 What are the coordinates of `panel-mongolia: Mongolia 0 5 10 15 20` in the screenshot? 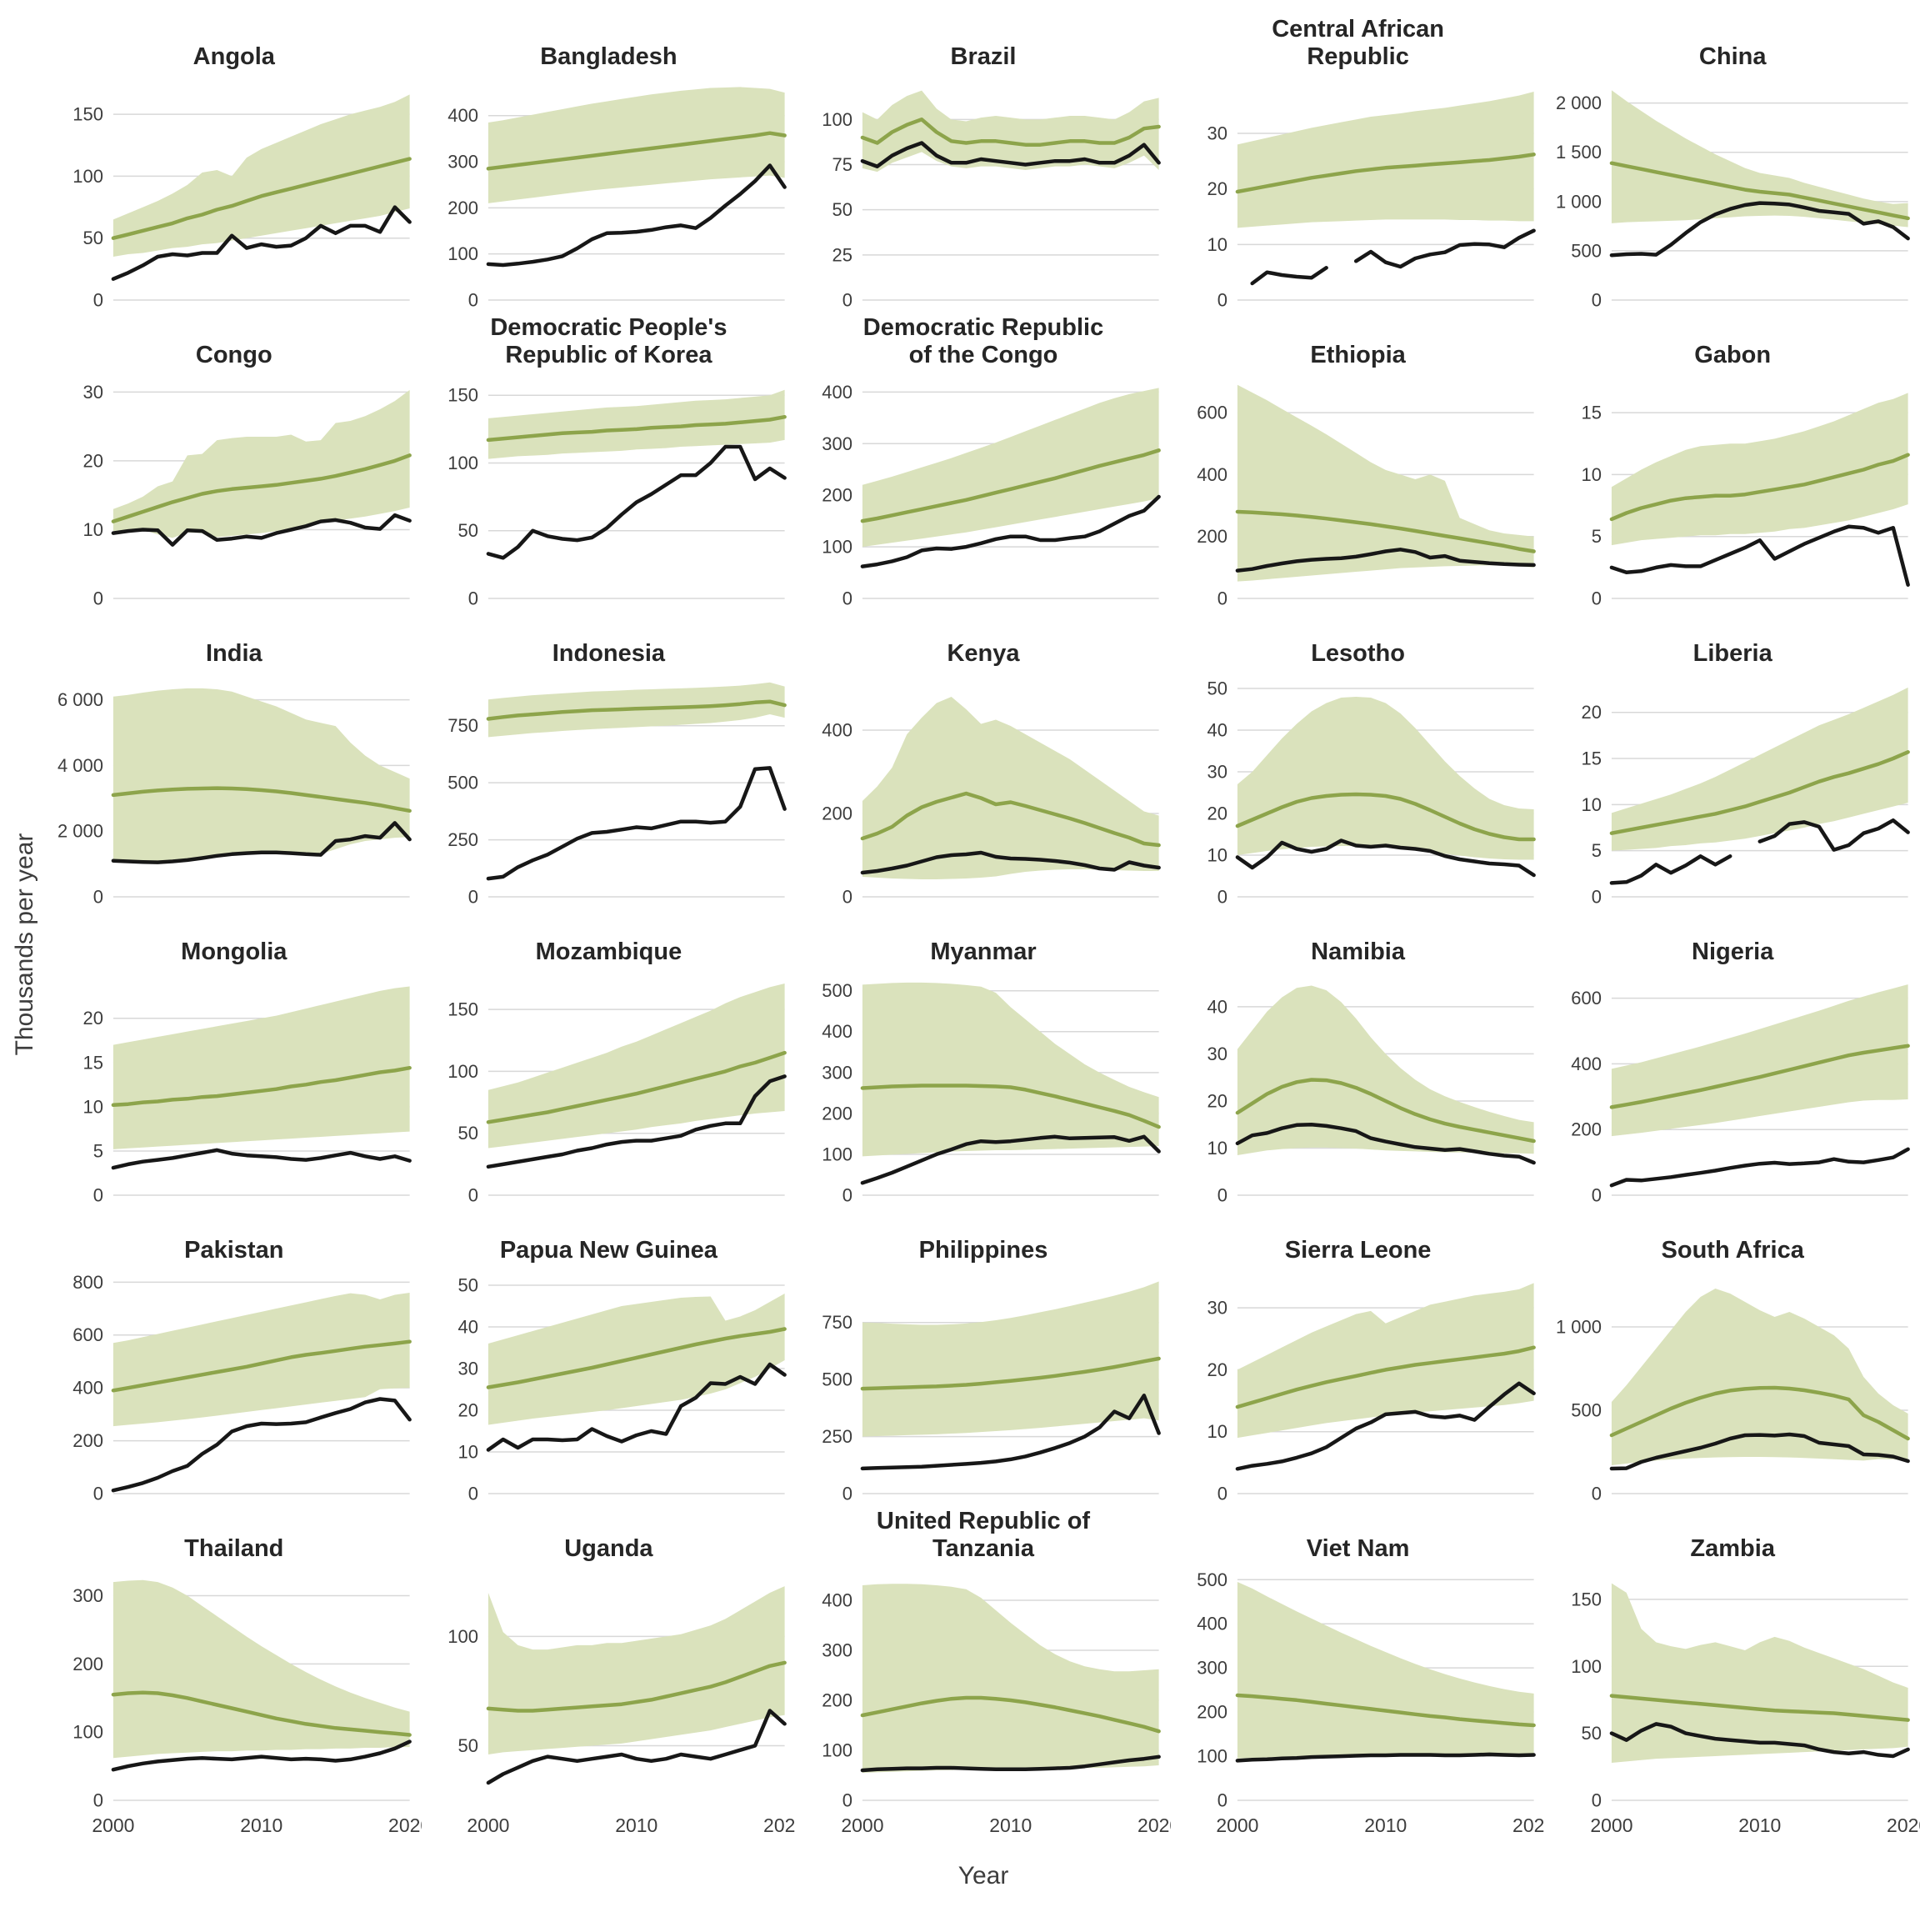 It's located at (234, 1056).